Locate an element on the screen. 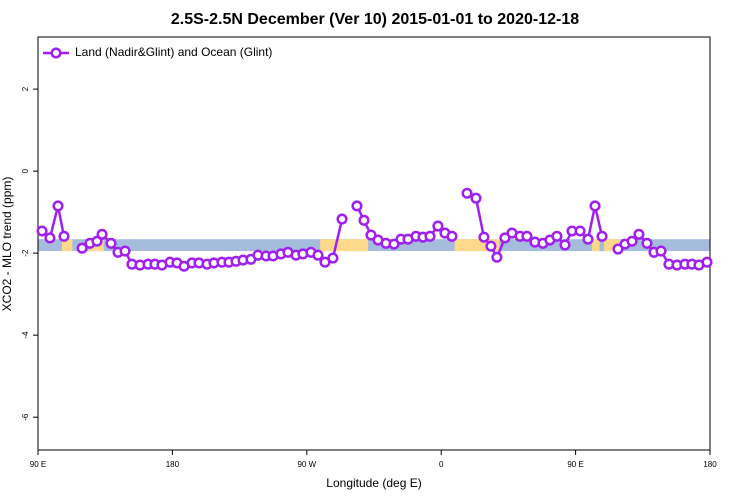 The width and height of the screenshot is (750, 500). x-tick-label: 0 is located at coordinates (441, 464).